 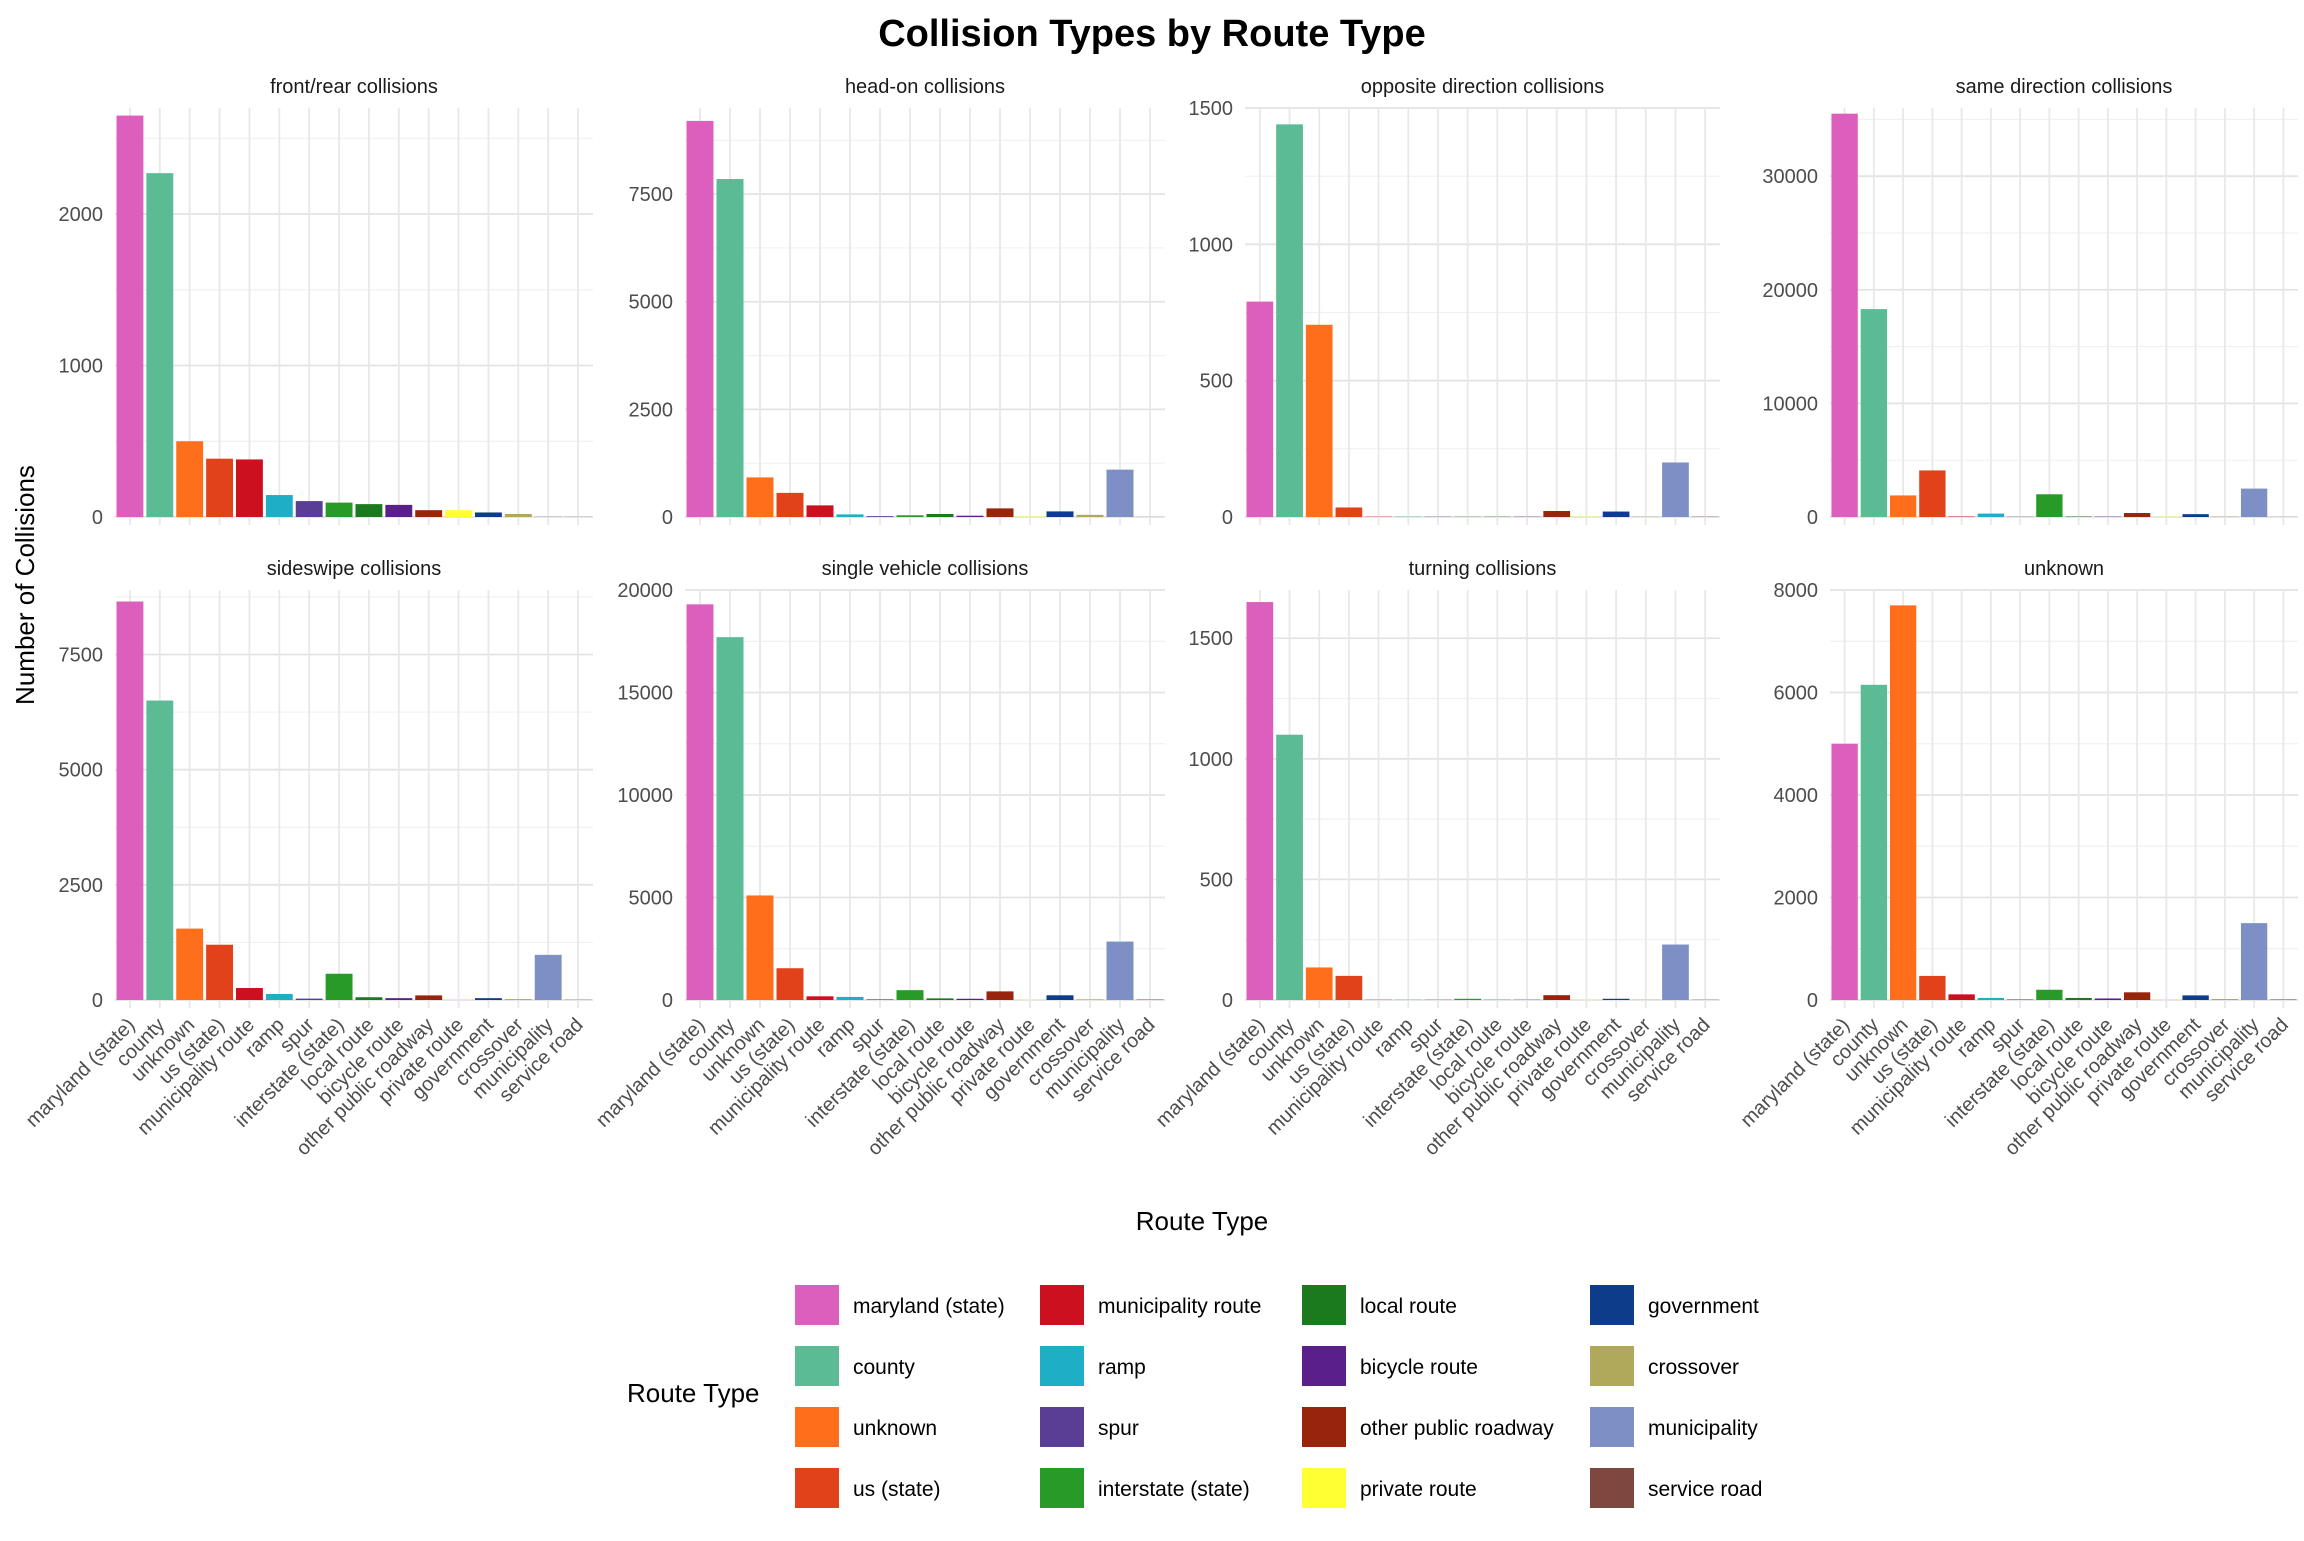 I want to click on legend-label: municipality route, so click(x=1179, y=1306).